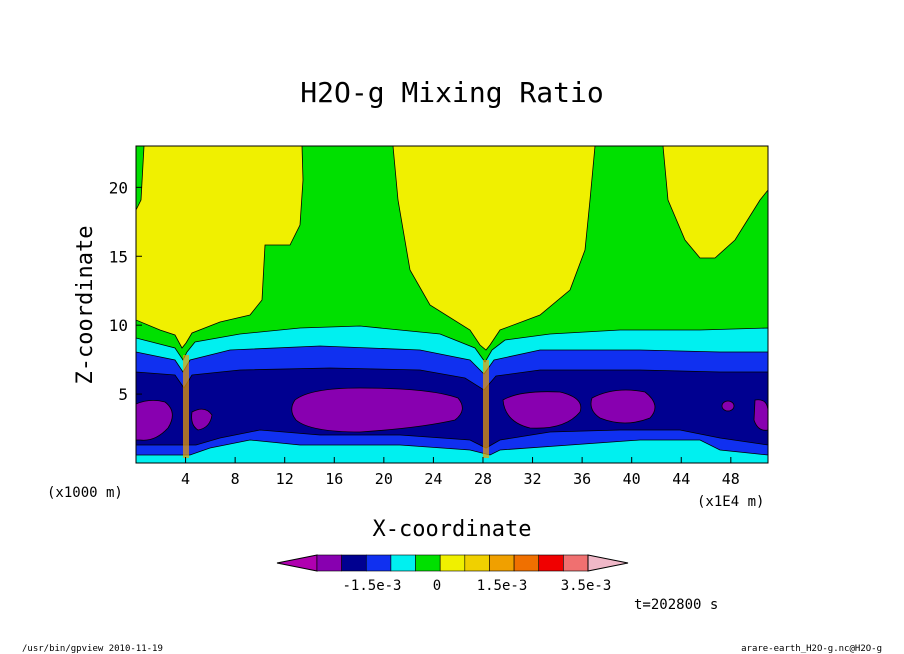 This screenshot has width=904, height=654. What do you see at coordinates (681, 479) in the screenshot?
I see `x-tick-label: 44` at bounding box center [681, 479].